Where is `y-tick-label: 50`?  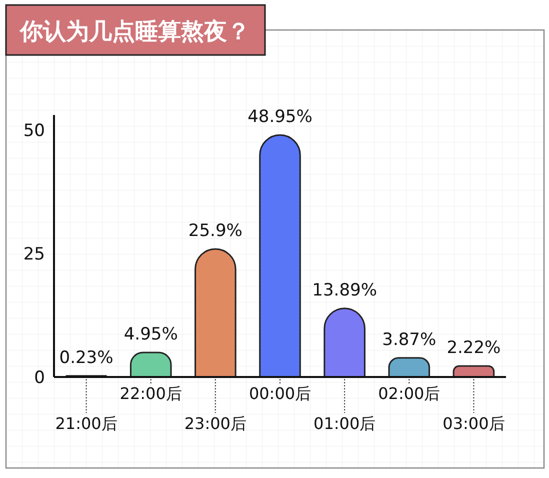
y-tick-label: 50 is located at coordinates (34, 130).